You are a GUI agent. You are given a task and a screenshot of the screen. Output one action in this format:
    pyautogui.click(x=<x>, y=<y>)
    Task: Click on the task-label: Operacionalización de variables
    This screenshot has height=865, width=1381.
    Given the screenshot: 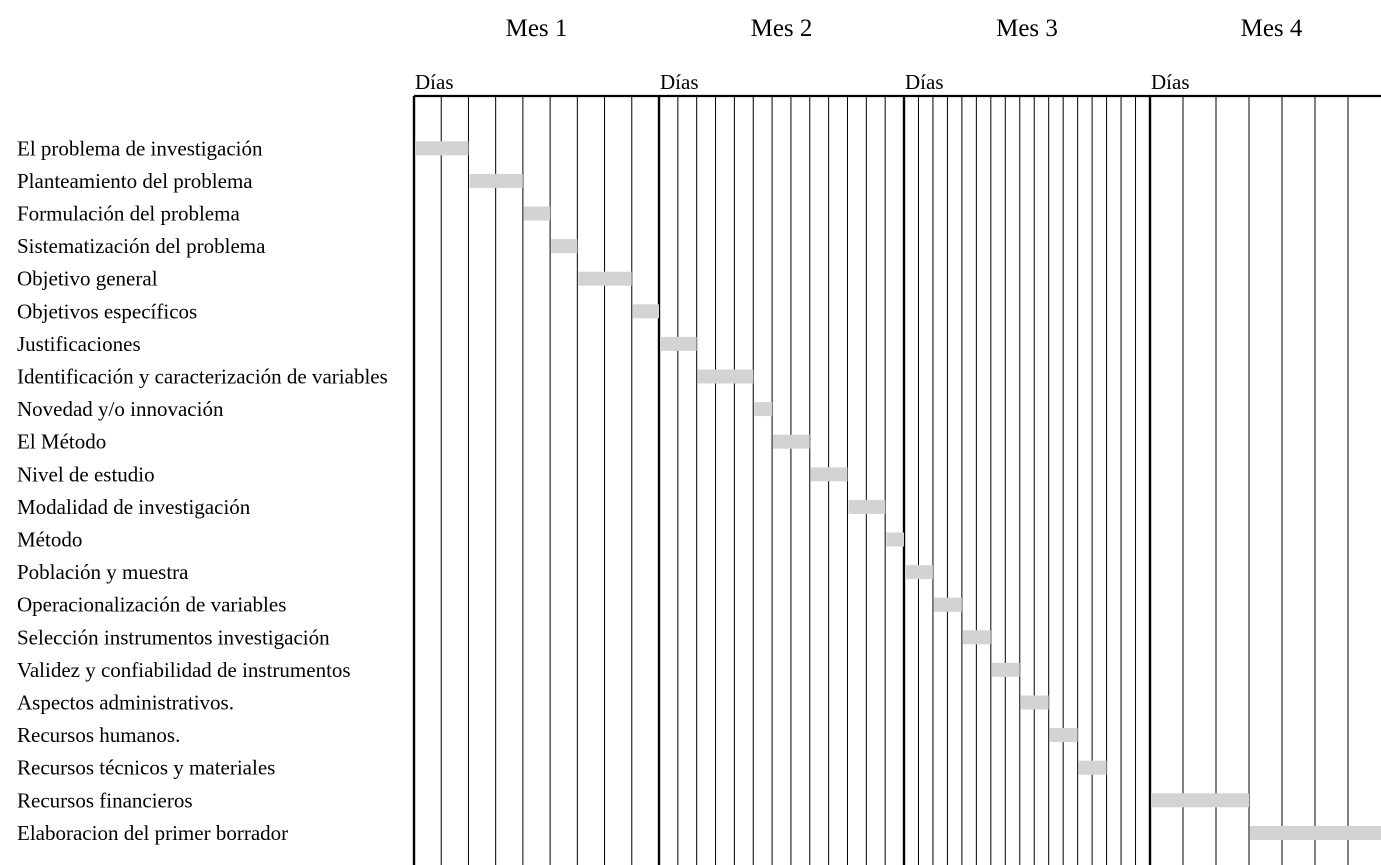 What is the action you would take?
    pyautogui.click(x=151, y=605)
    